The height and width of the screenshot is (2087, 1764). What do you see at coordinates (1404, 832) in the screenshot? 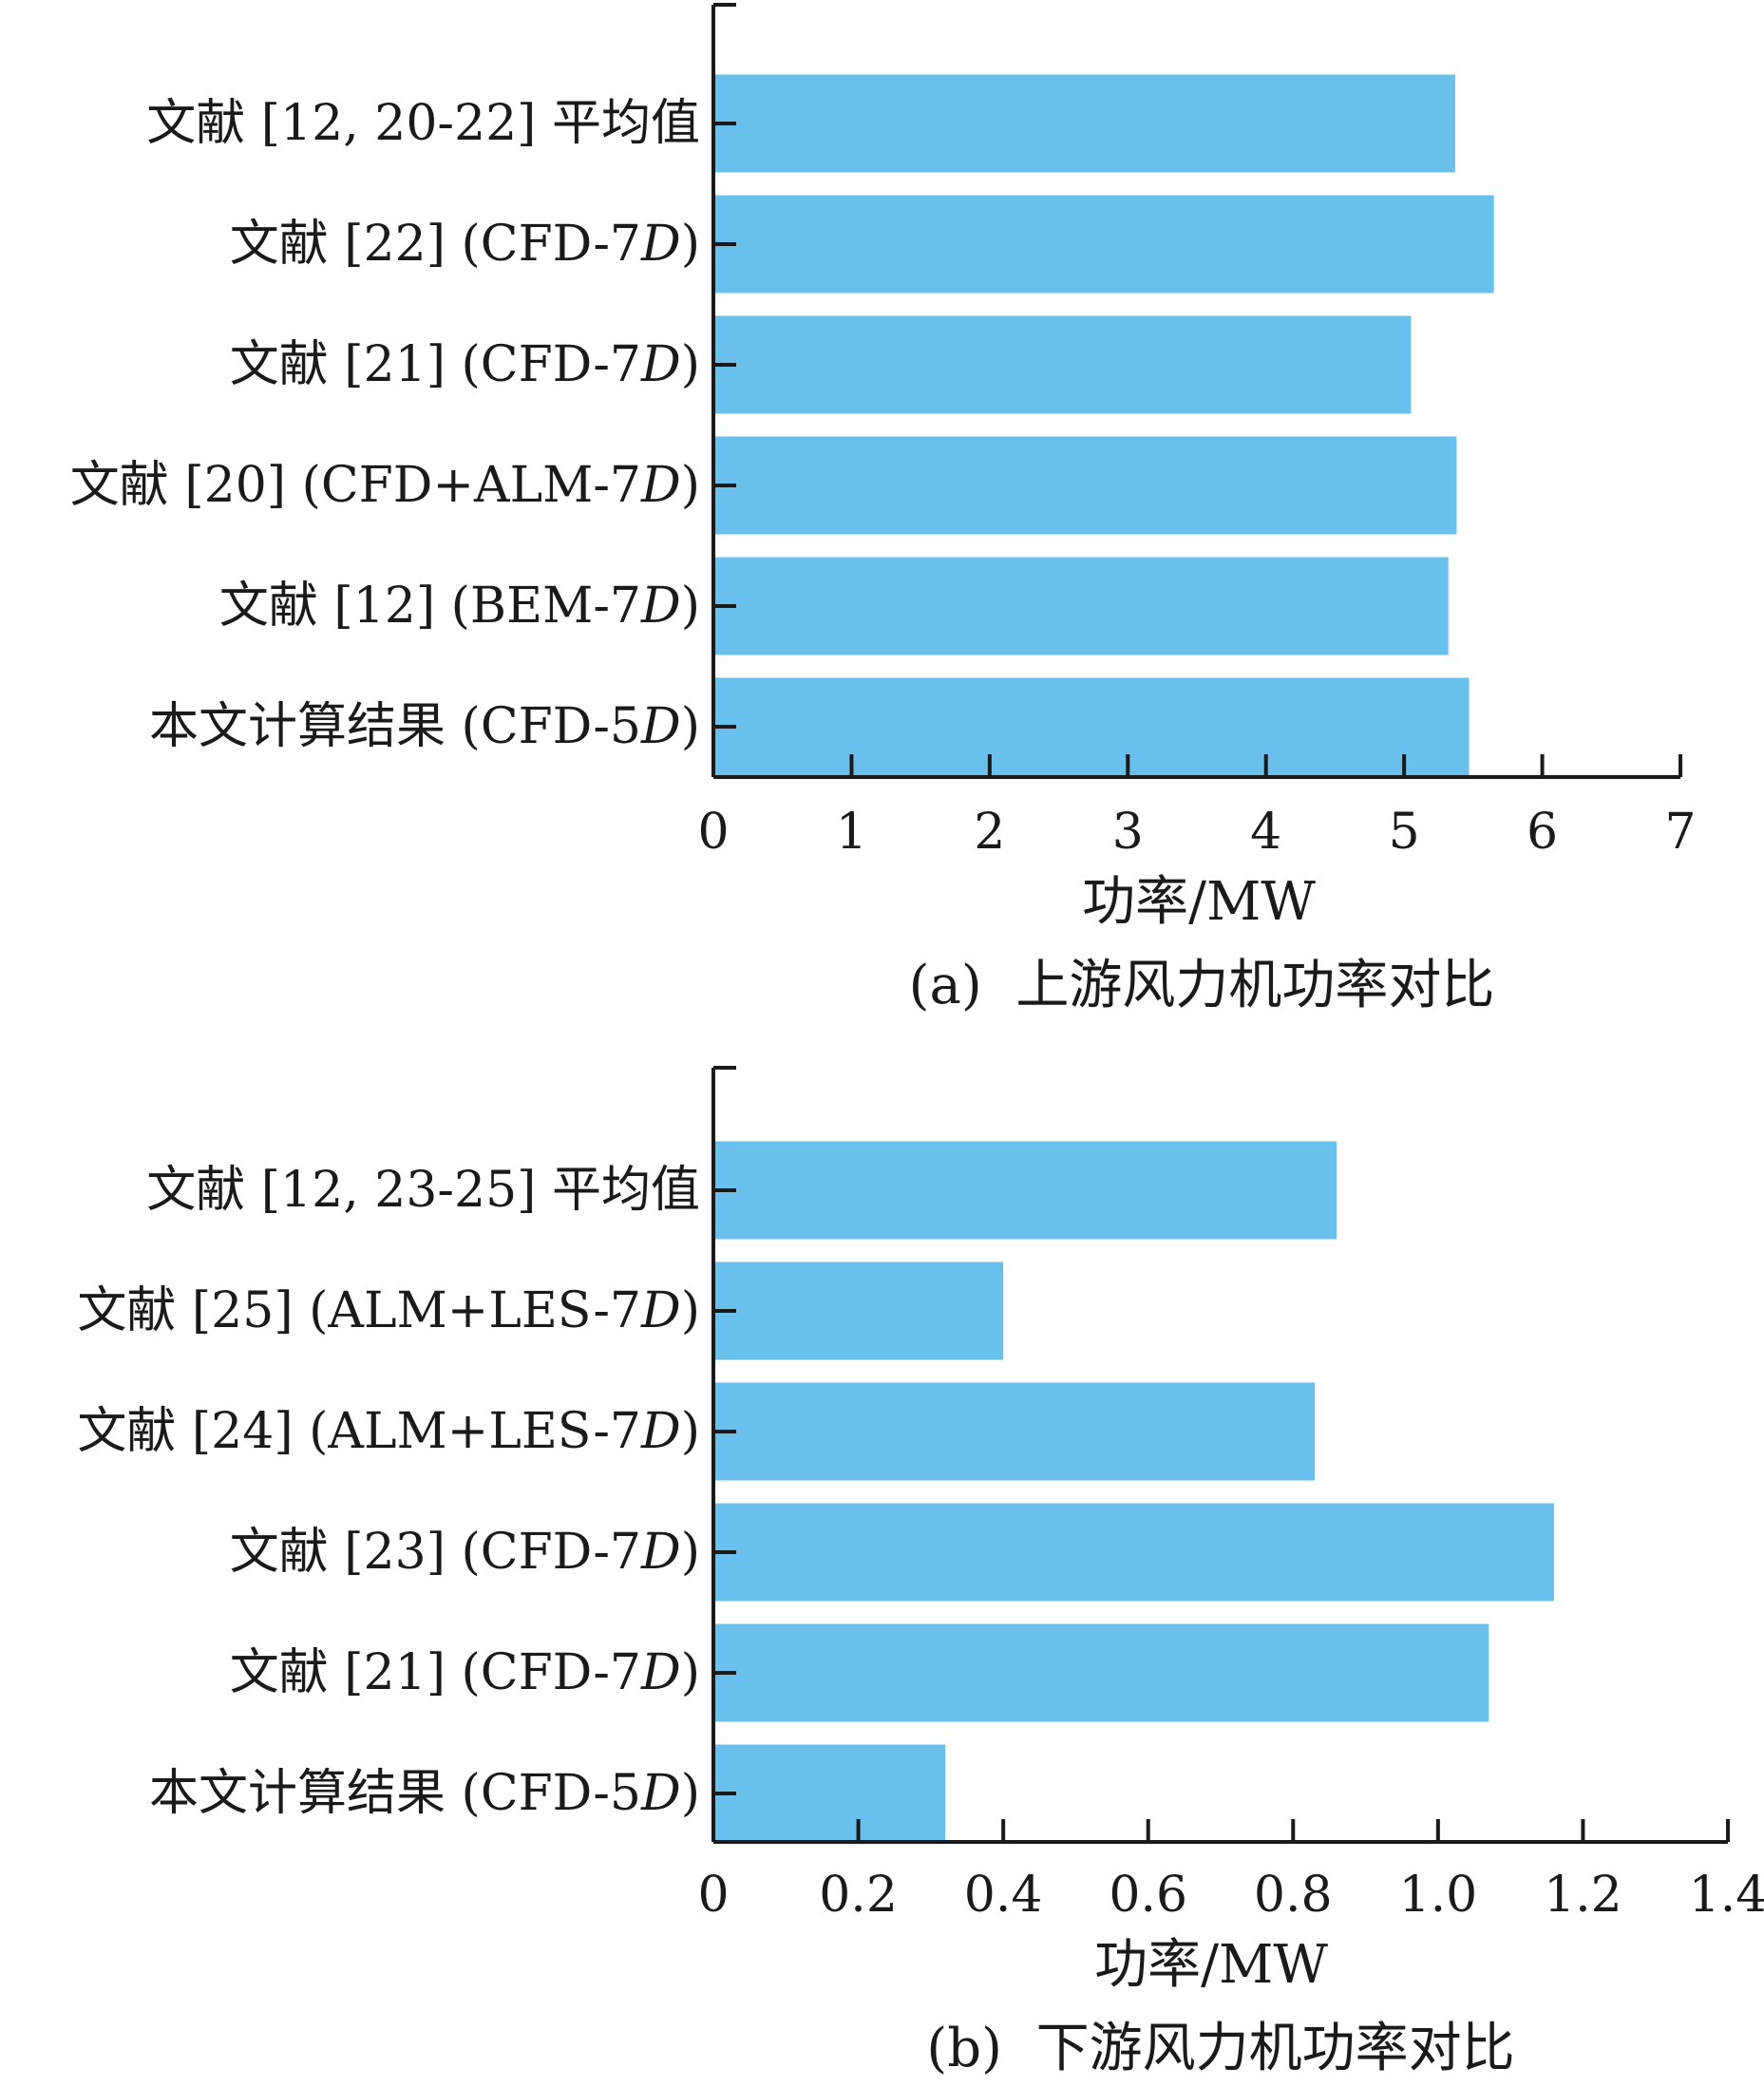
I see `panel-a-x-tick-label-5: 5` at bounding box center [1404, 832].